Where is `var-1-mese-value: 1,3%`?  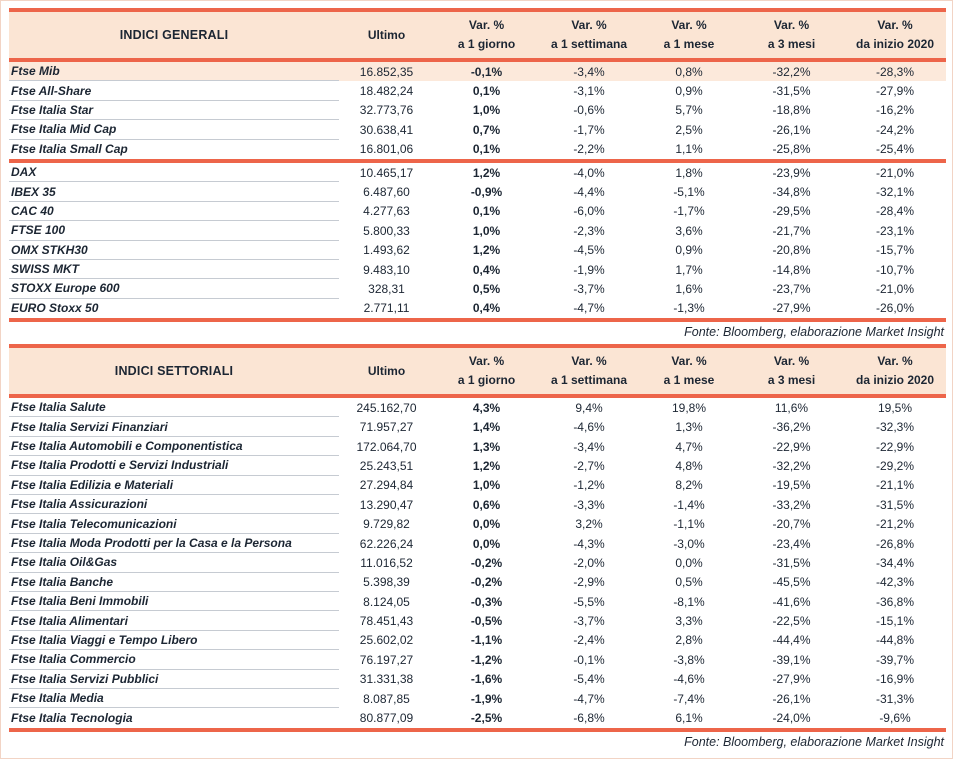 var-1-mese-value: 1,3% is located at coordinates (689, 427).